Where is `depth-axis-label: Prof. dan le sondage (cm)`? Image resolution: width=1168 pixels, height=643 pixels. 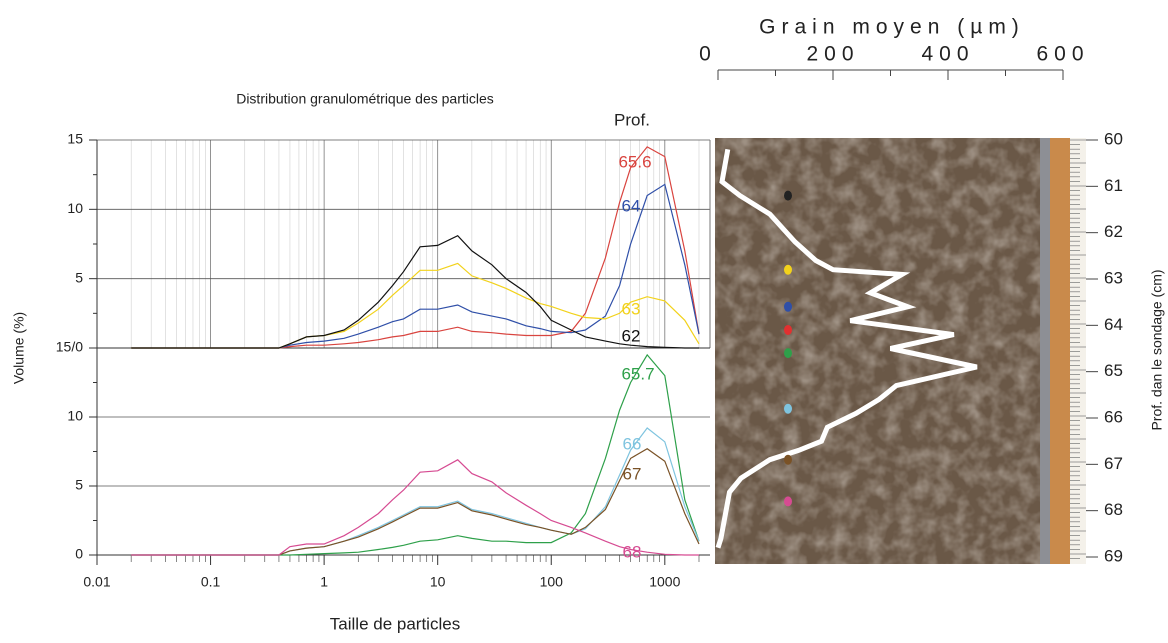 depth-axis-label: Prof. dan le sondage (cm) is located at coordinates (1157, 349).